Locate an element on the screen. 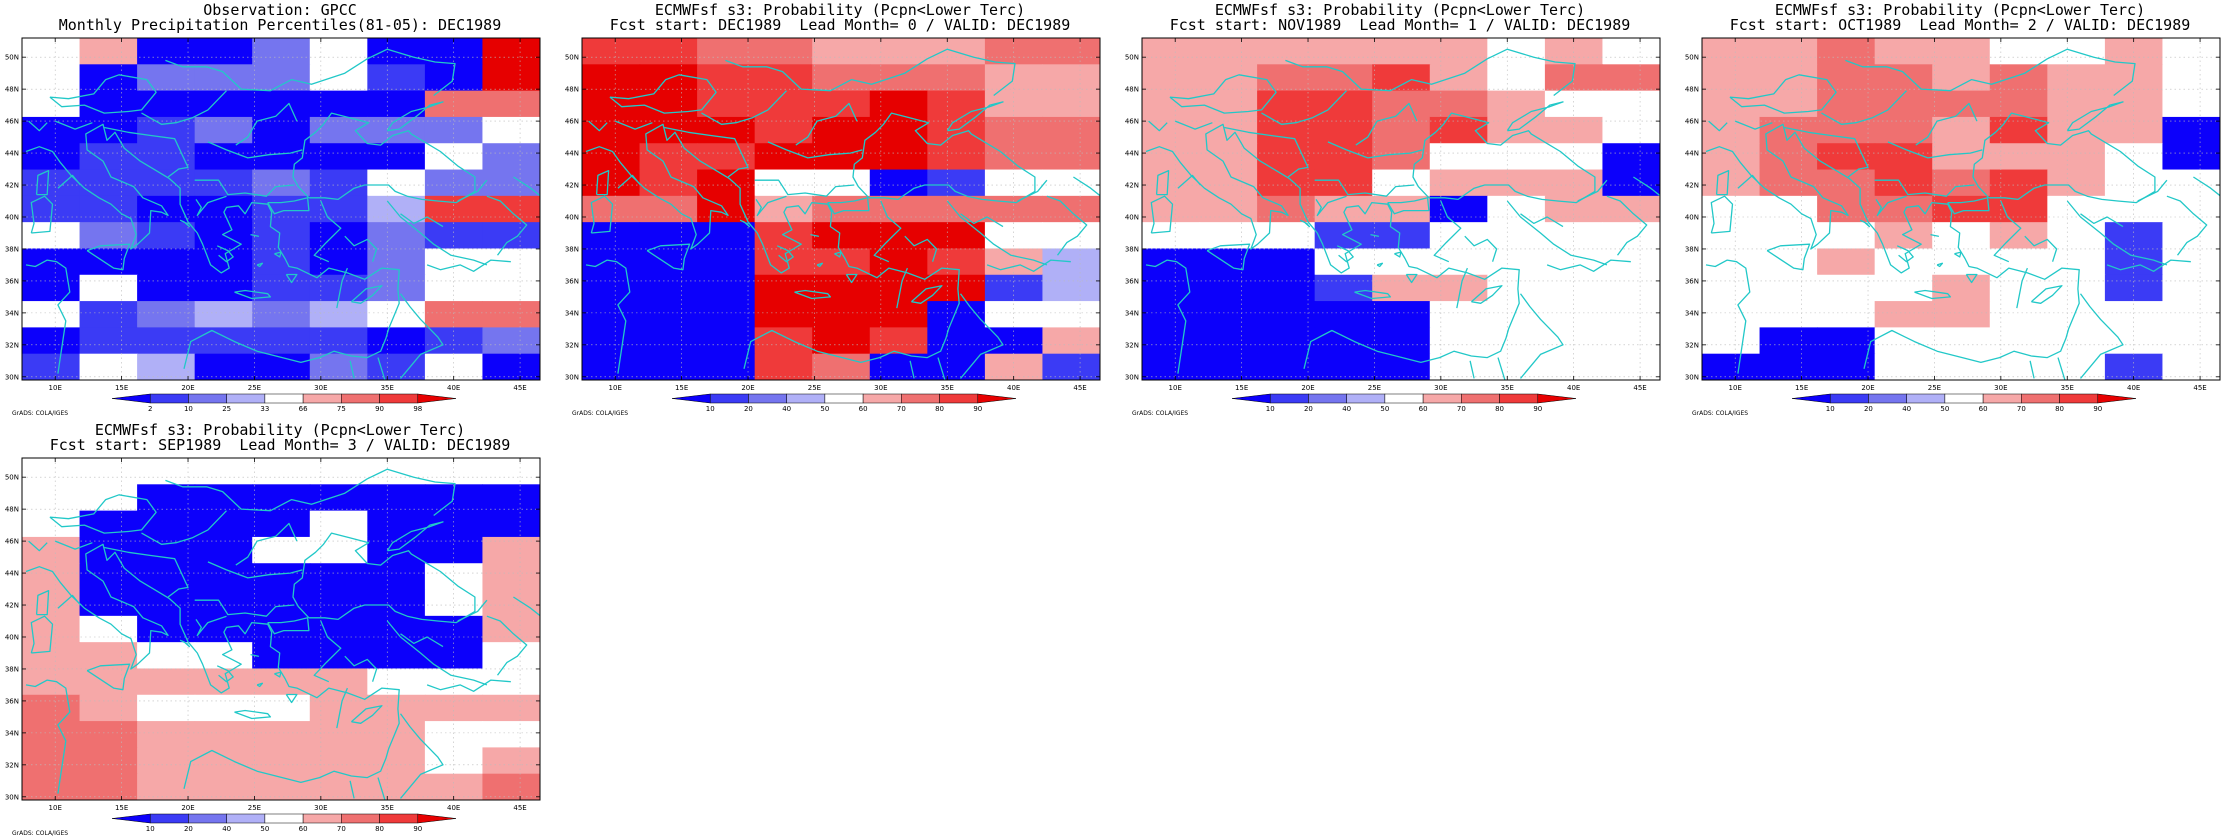  grads-credit: GrADS: COLA/IGES is located at coordinates (1160, 413).